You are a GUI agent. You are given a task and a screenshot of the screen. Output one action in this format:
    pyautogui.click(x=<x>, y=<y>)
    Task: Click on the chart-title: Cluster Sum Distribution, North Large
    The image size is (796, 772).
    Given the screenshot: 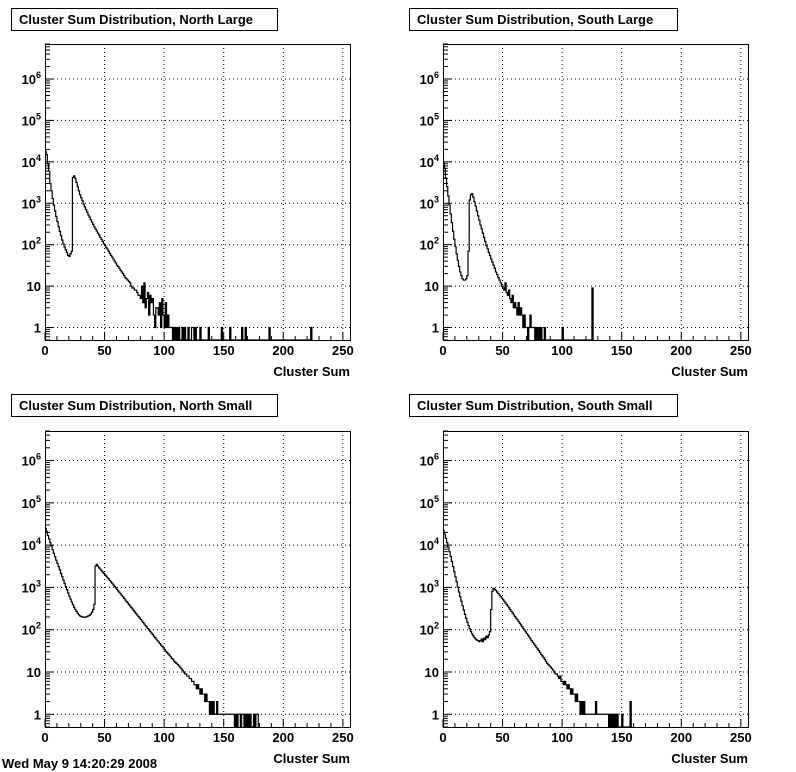 What is the action you would take?
    pyautogui.click(x=136, y=19)
    